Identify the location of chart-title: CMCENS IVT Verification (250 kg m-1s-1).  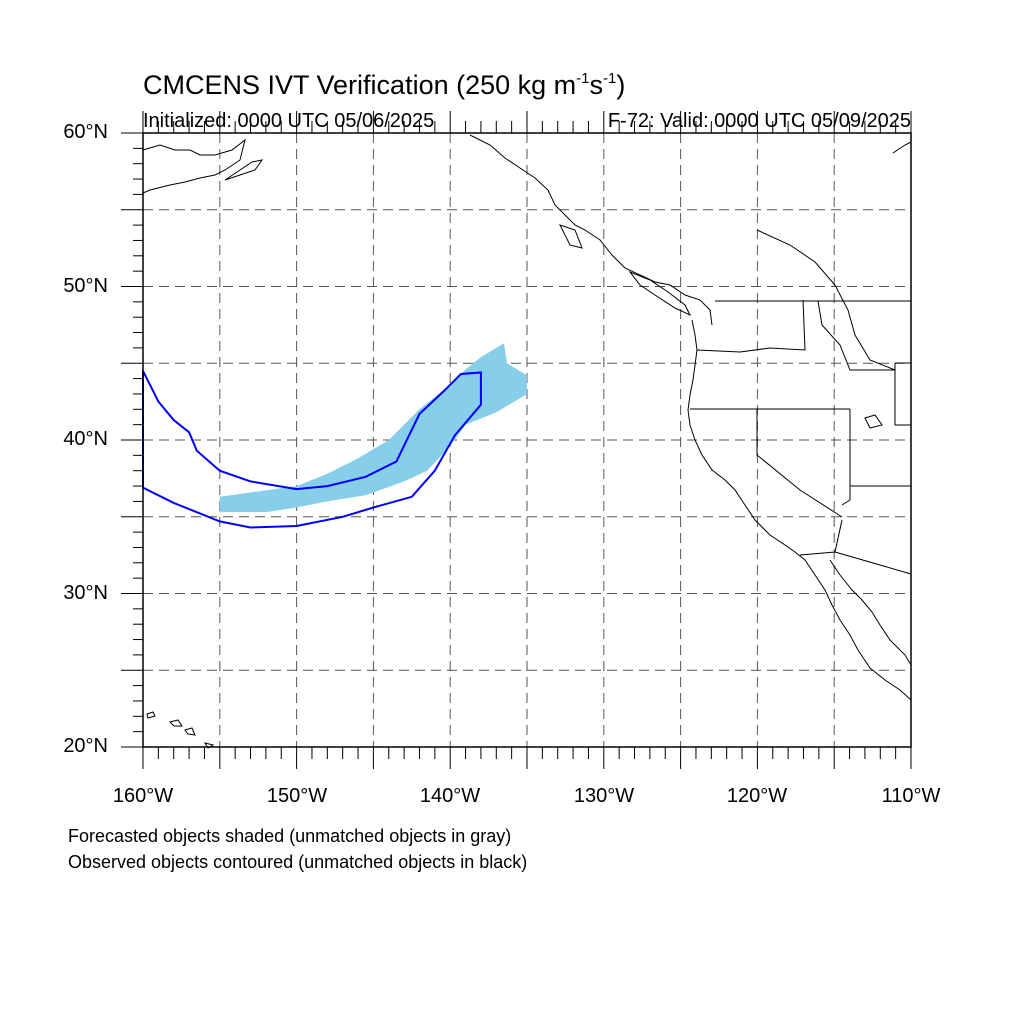
(384, 85).